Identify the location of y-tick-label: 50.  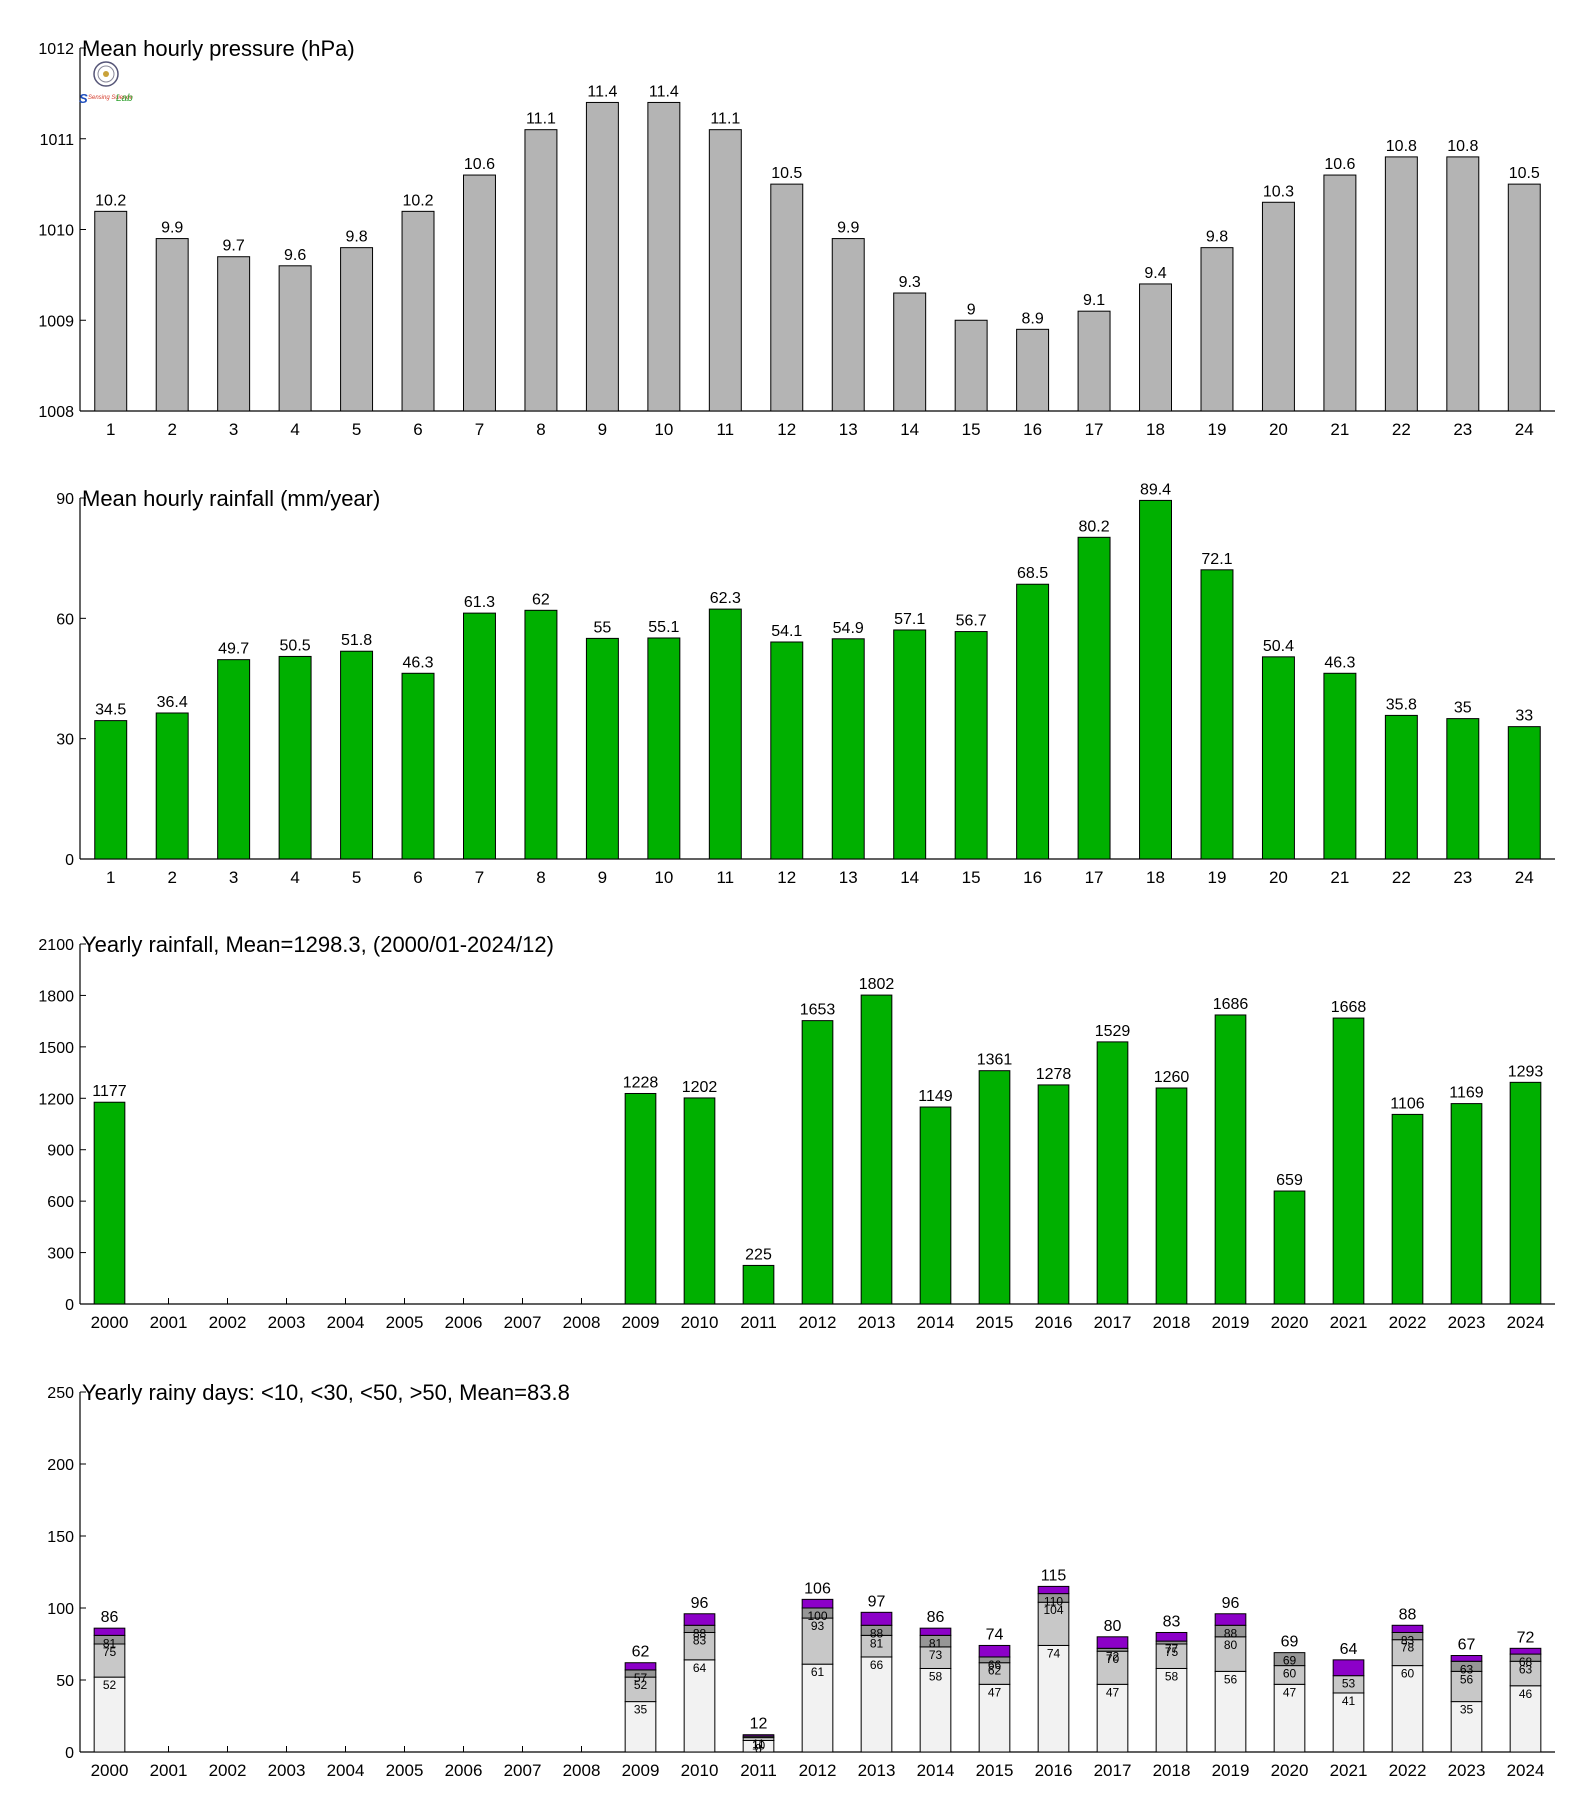
(65, 1681).